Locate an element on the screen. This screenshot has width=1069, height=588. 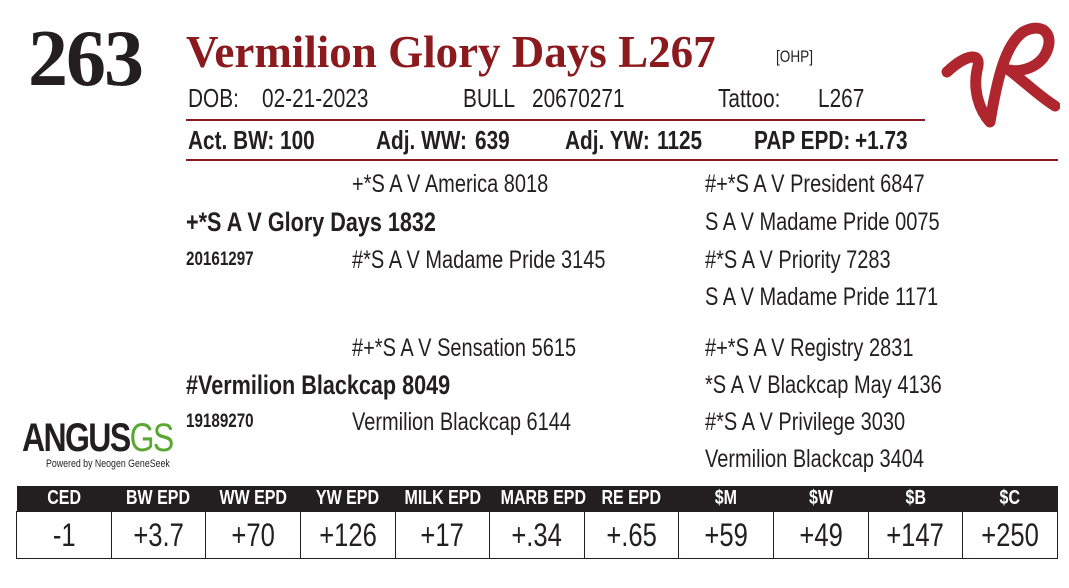
epd-header-cell: $B is located at coordinates (915, 499).